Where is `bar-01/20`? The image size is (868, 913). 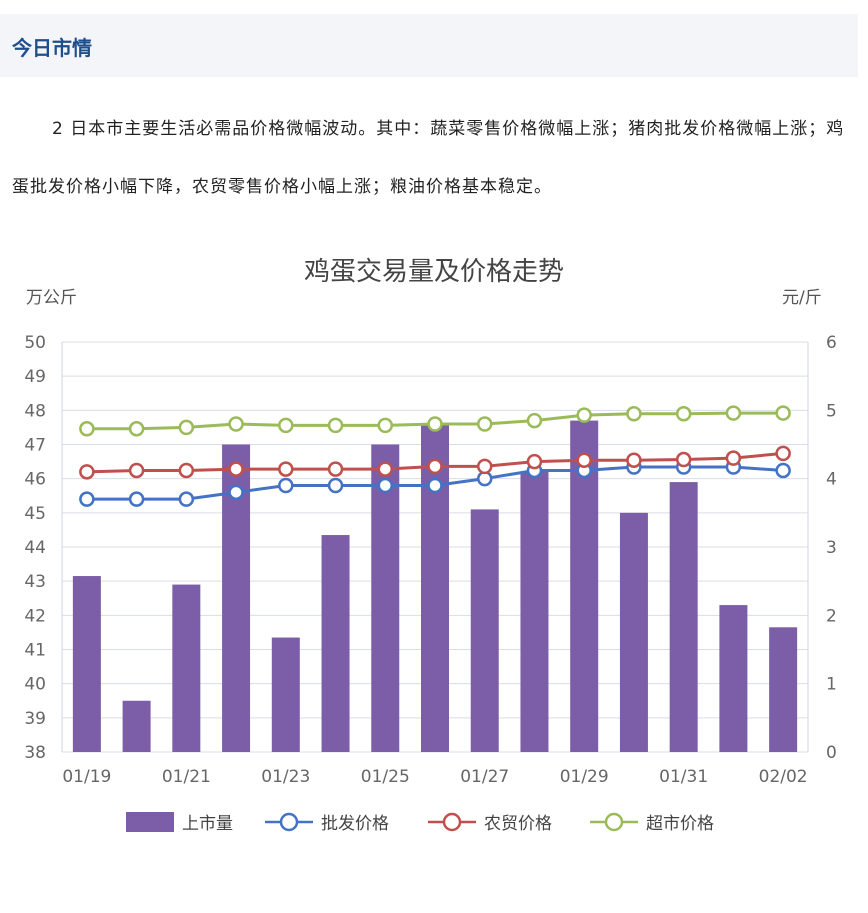
bar-01/20 is located at coordinates (136, 726).